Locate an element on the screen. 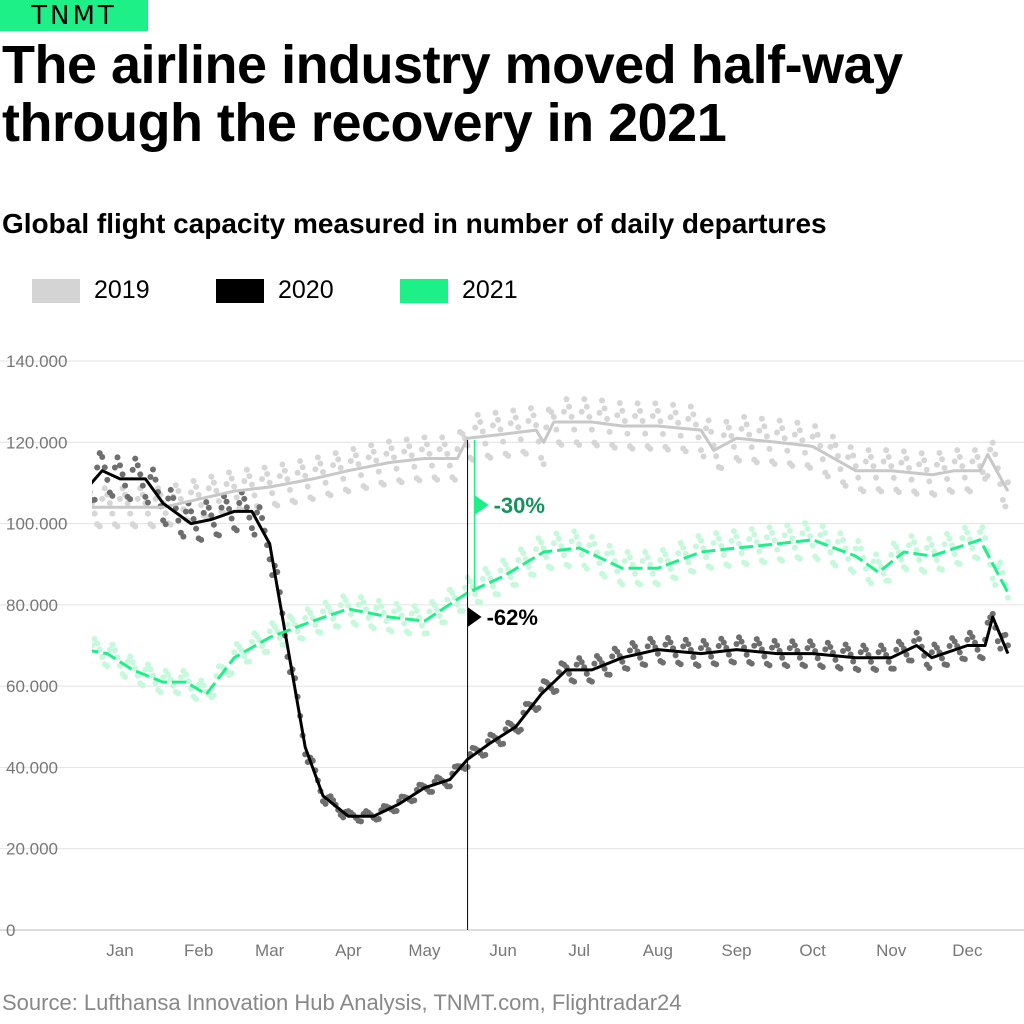 The image size is (1024, 1024). legend-swatch-2019 is located at coordinates (56, 290).